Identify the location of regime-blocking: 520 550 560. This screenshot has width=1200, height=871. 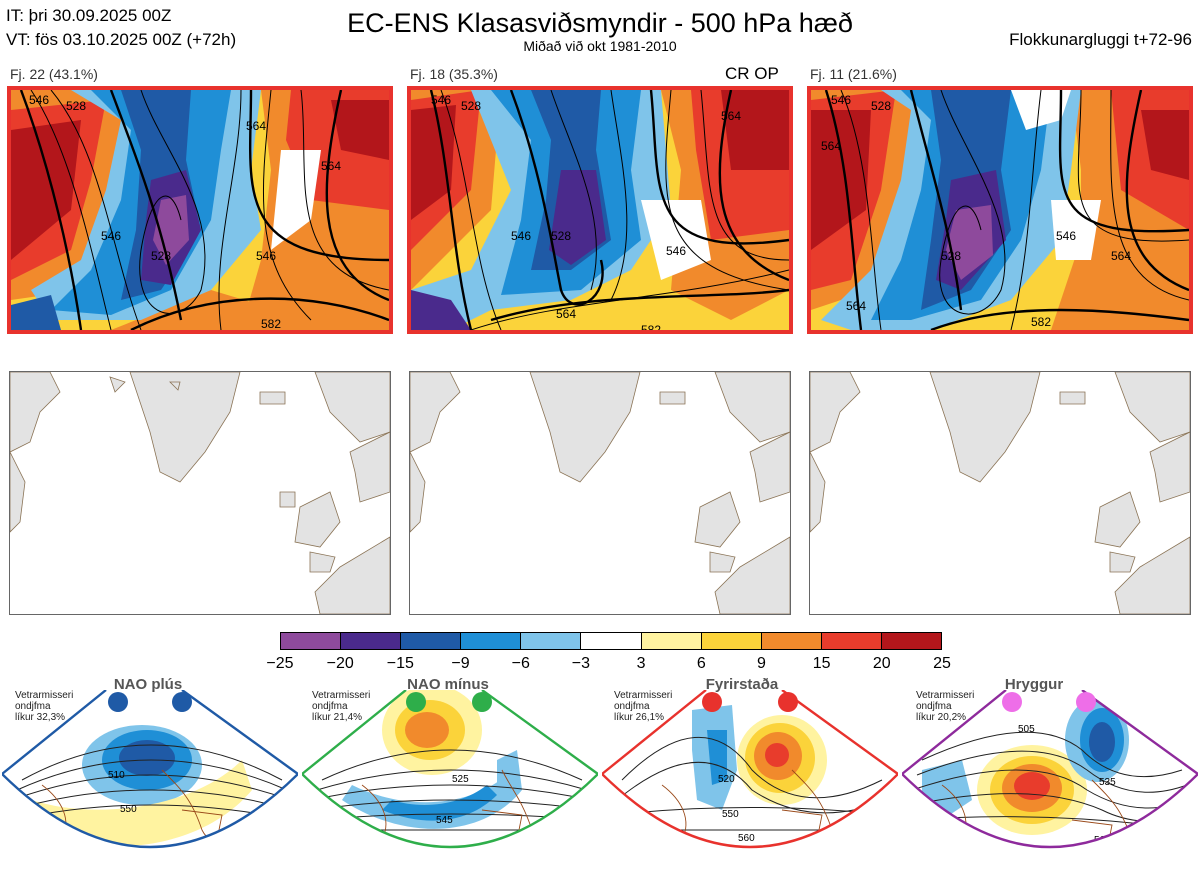
(750, 780).